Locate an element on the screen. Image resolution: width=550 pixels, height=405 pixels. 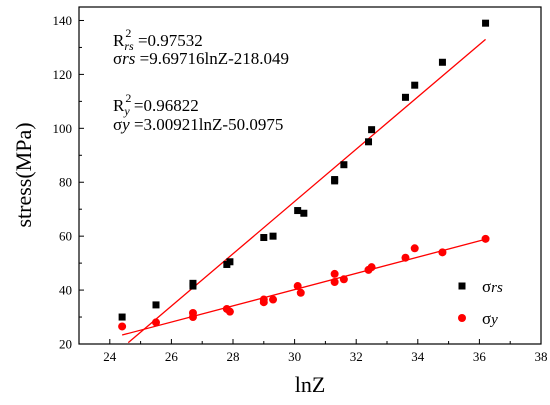
legend-subscript: rs is located at coordinates (497, 288).